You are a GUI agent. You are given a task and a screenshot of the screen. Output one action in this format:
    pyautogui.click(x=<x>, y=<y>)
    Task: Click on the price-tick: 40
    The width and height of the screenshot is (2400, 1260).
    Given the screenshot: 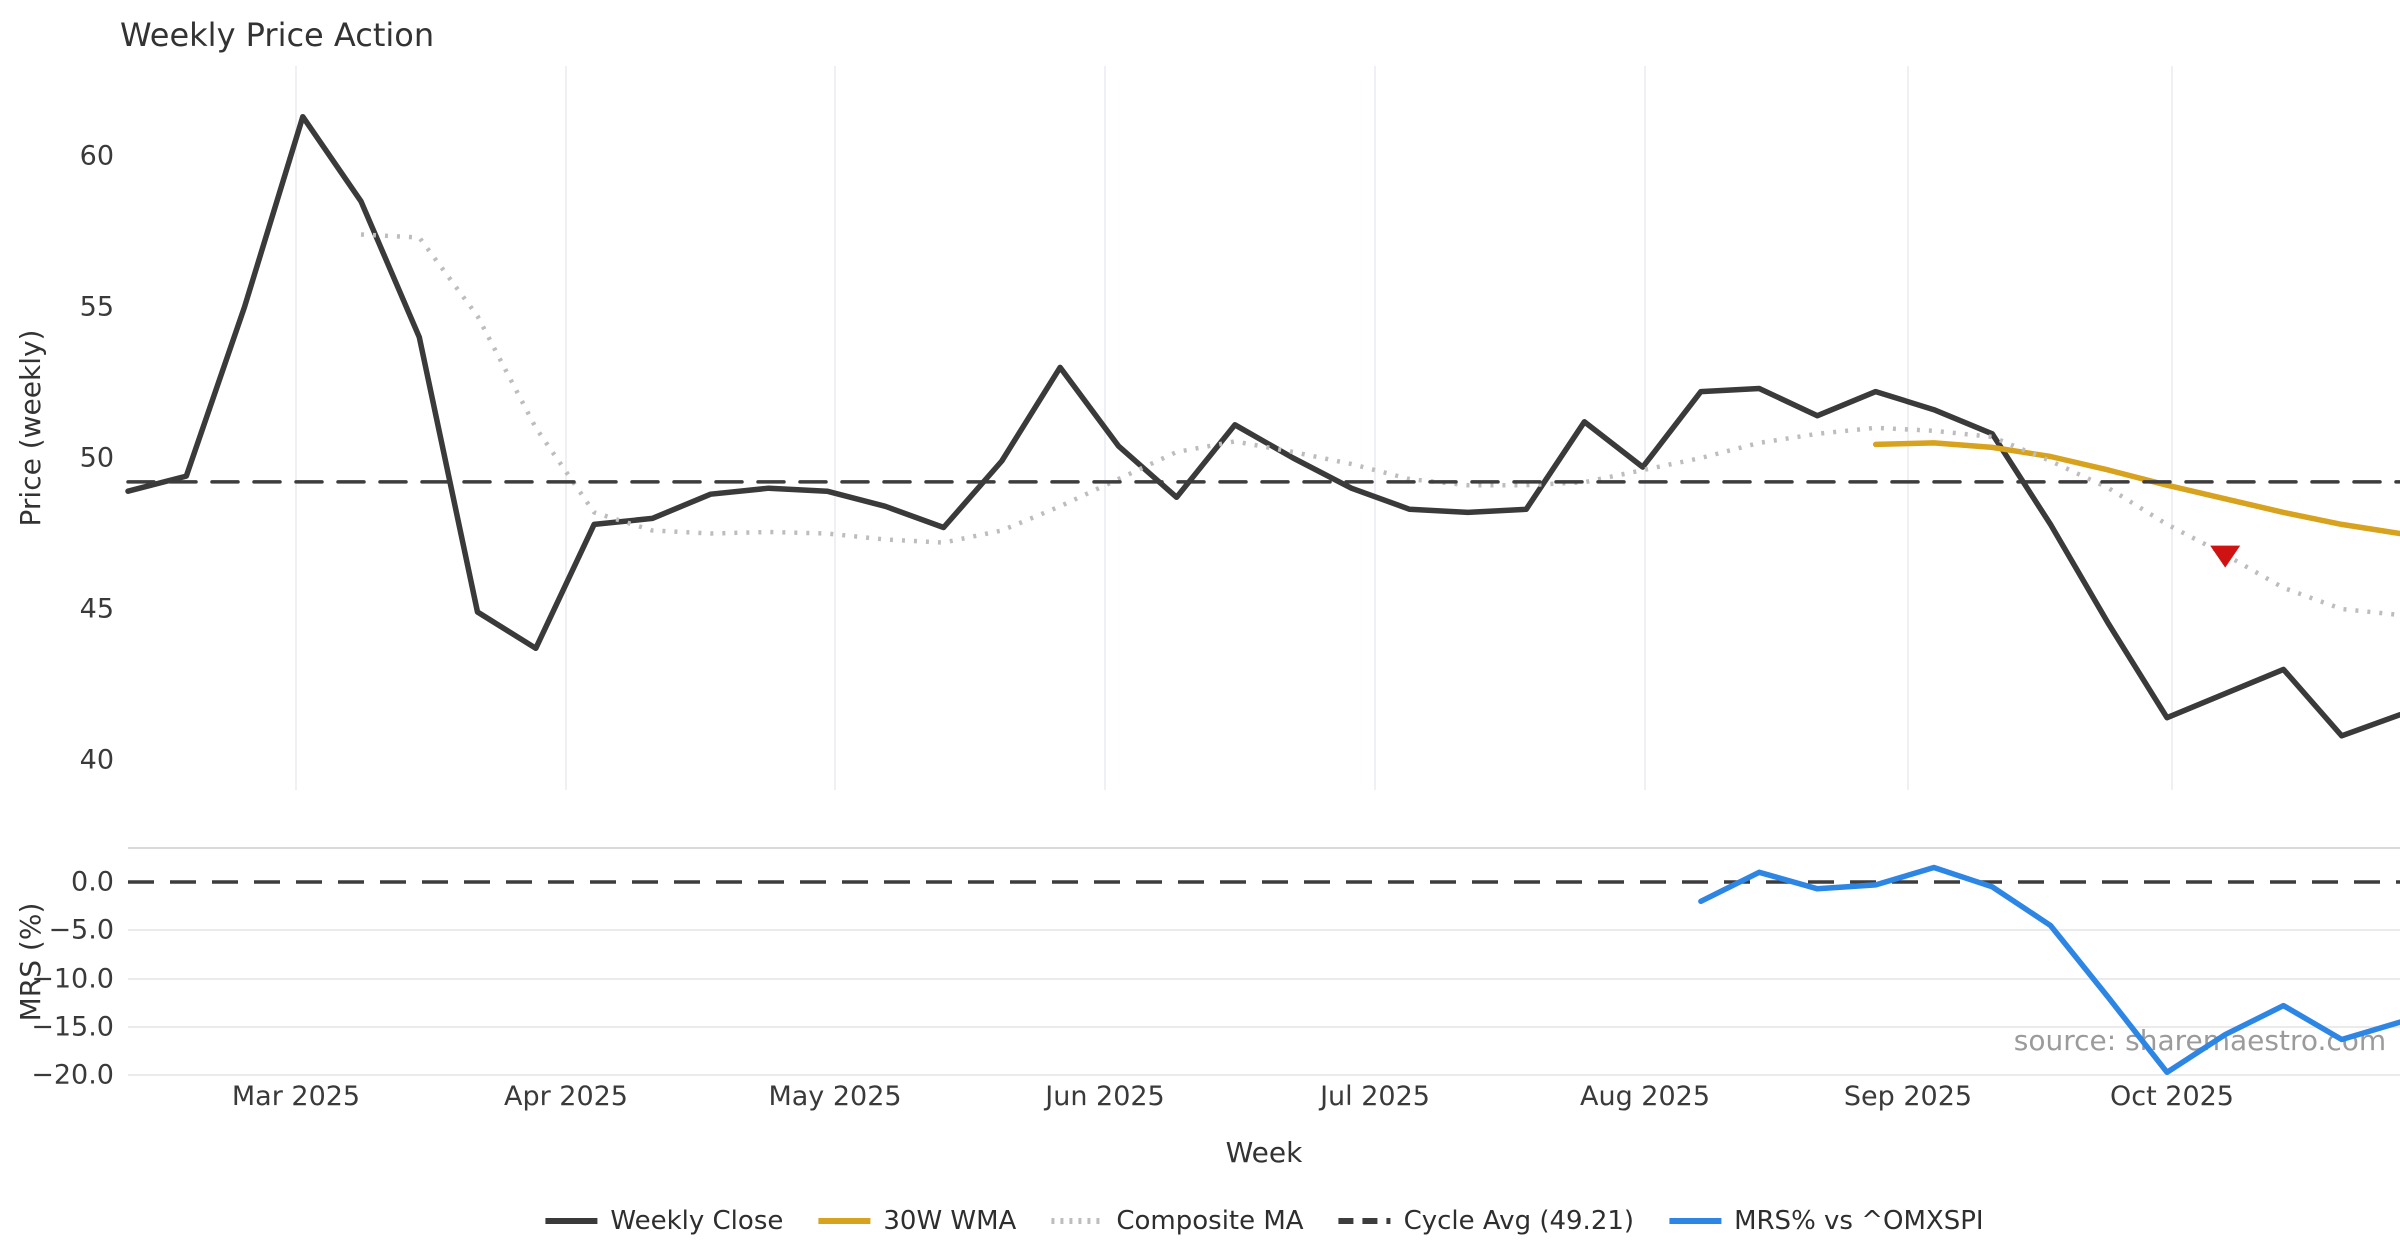 What is the action you would take?
    pyautogui.click(x=97, y=760)
    